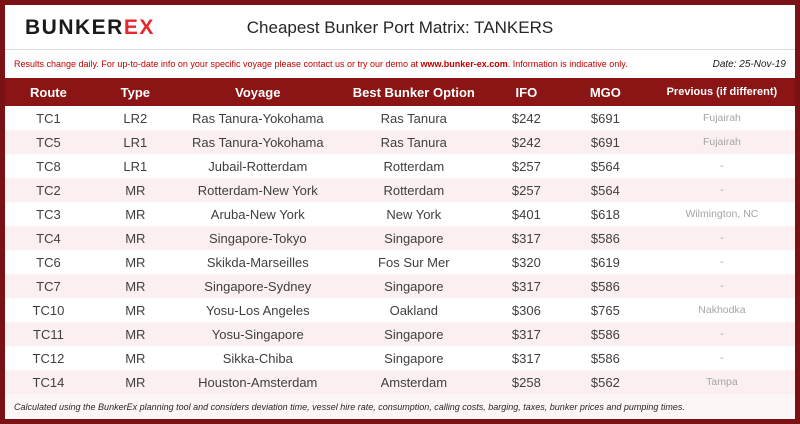 Image resolution: width=800 pixels, height=424 pixels. Describe the element at coordinates (48, 310) in the screenshot. I see `cell-route: TC10` at that location.